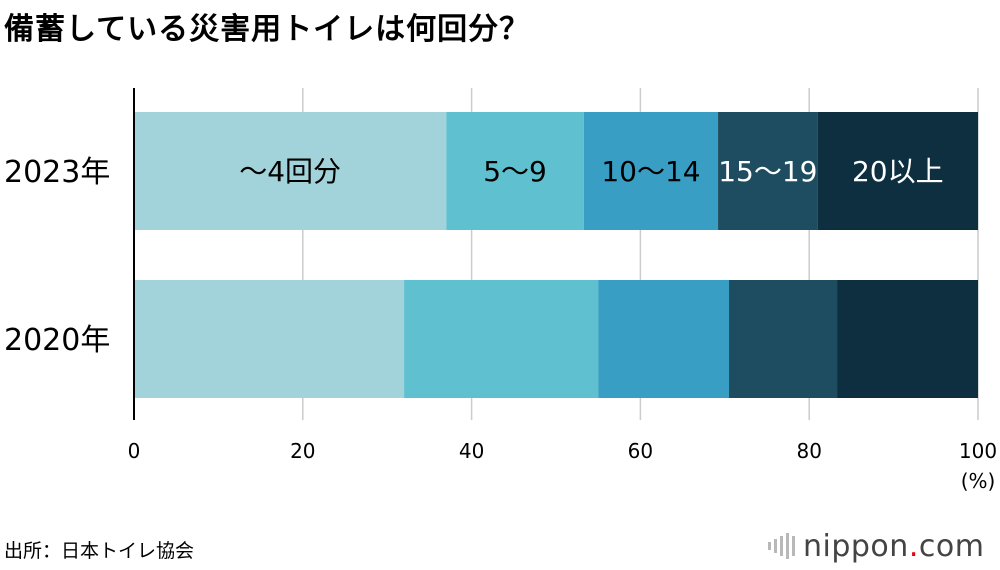 The height and width of the screenshot is (570, 1000). I want to click on nippon-logo: nippon.com, so click(876, 546).